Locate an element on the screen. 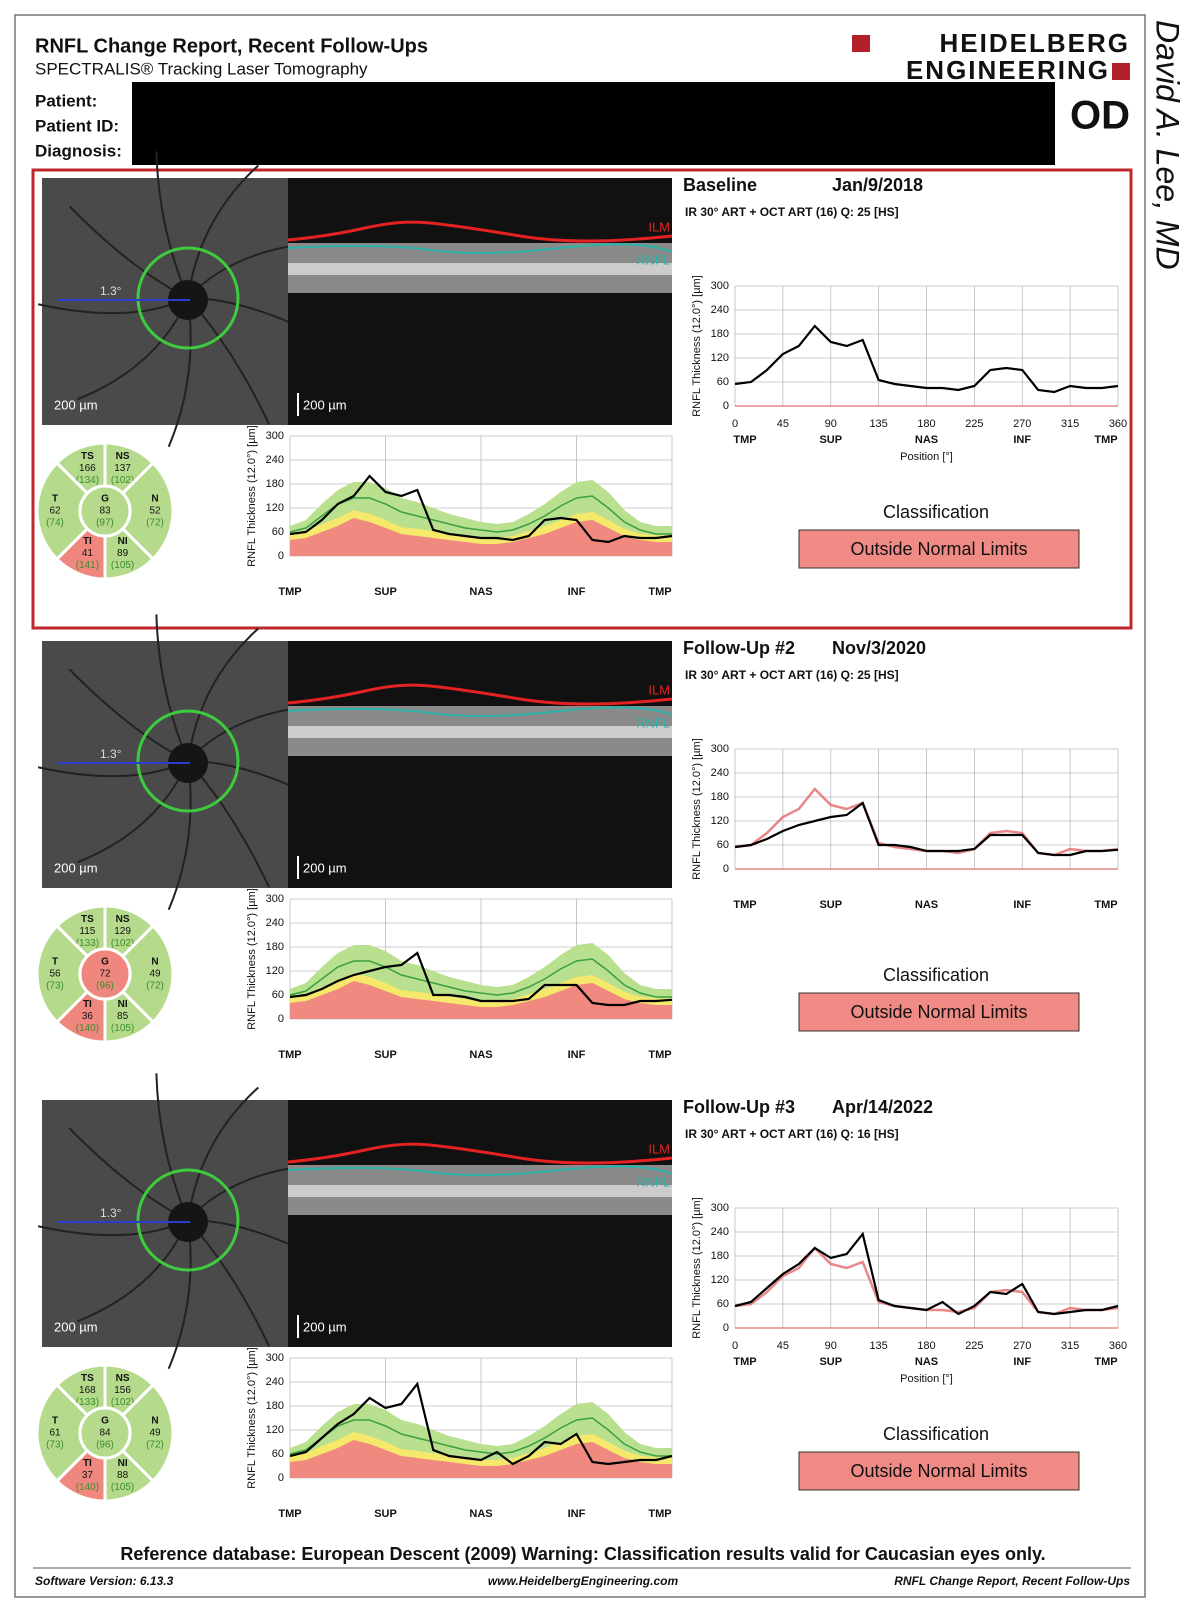 This screenshot has width=1200, height=1606. sector-normal: (134) is located at coordinates (87, 480).